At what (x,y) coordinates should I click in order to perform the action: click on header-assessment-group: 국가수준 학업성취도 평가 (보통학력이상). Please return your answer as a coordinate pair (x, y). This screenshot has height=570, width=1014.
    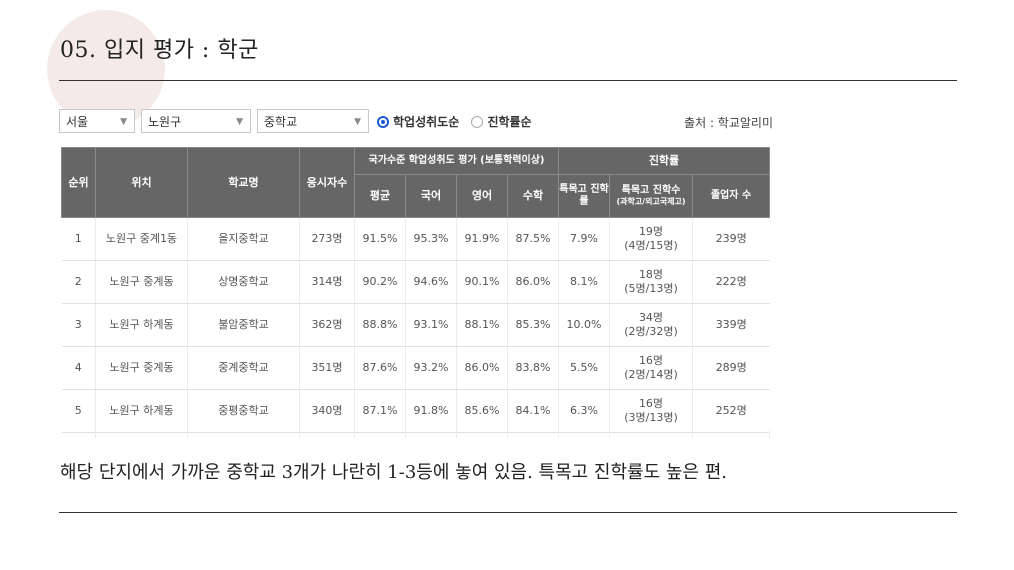
    Looking at the image, I should click on (456, 161).